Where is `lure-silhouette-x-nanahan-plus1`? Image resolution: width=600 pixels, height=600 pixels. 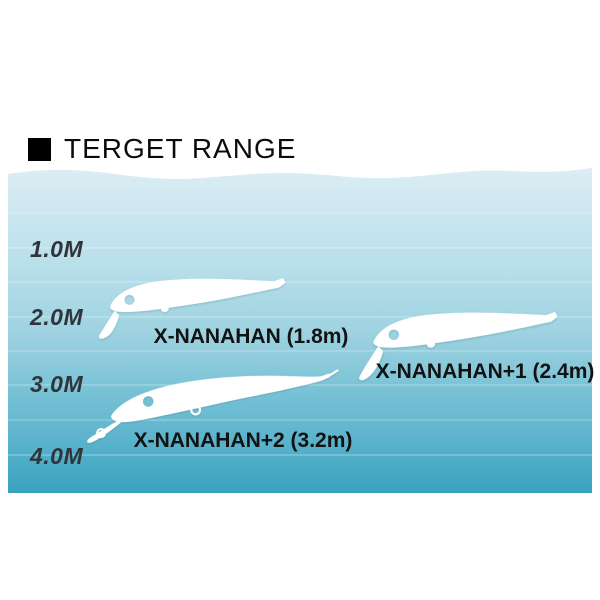 lure-silhouette-x-nanahan-plus1 is located at coordinates (458, 346).